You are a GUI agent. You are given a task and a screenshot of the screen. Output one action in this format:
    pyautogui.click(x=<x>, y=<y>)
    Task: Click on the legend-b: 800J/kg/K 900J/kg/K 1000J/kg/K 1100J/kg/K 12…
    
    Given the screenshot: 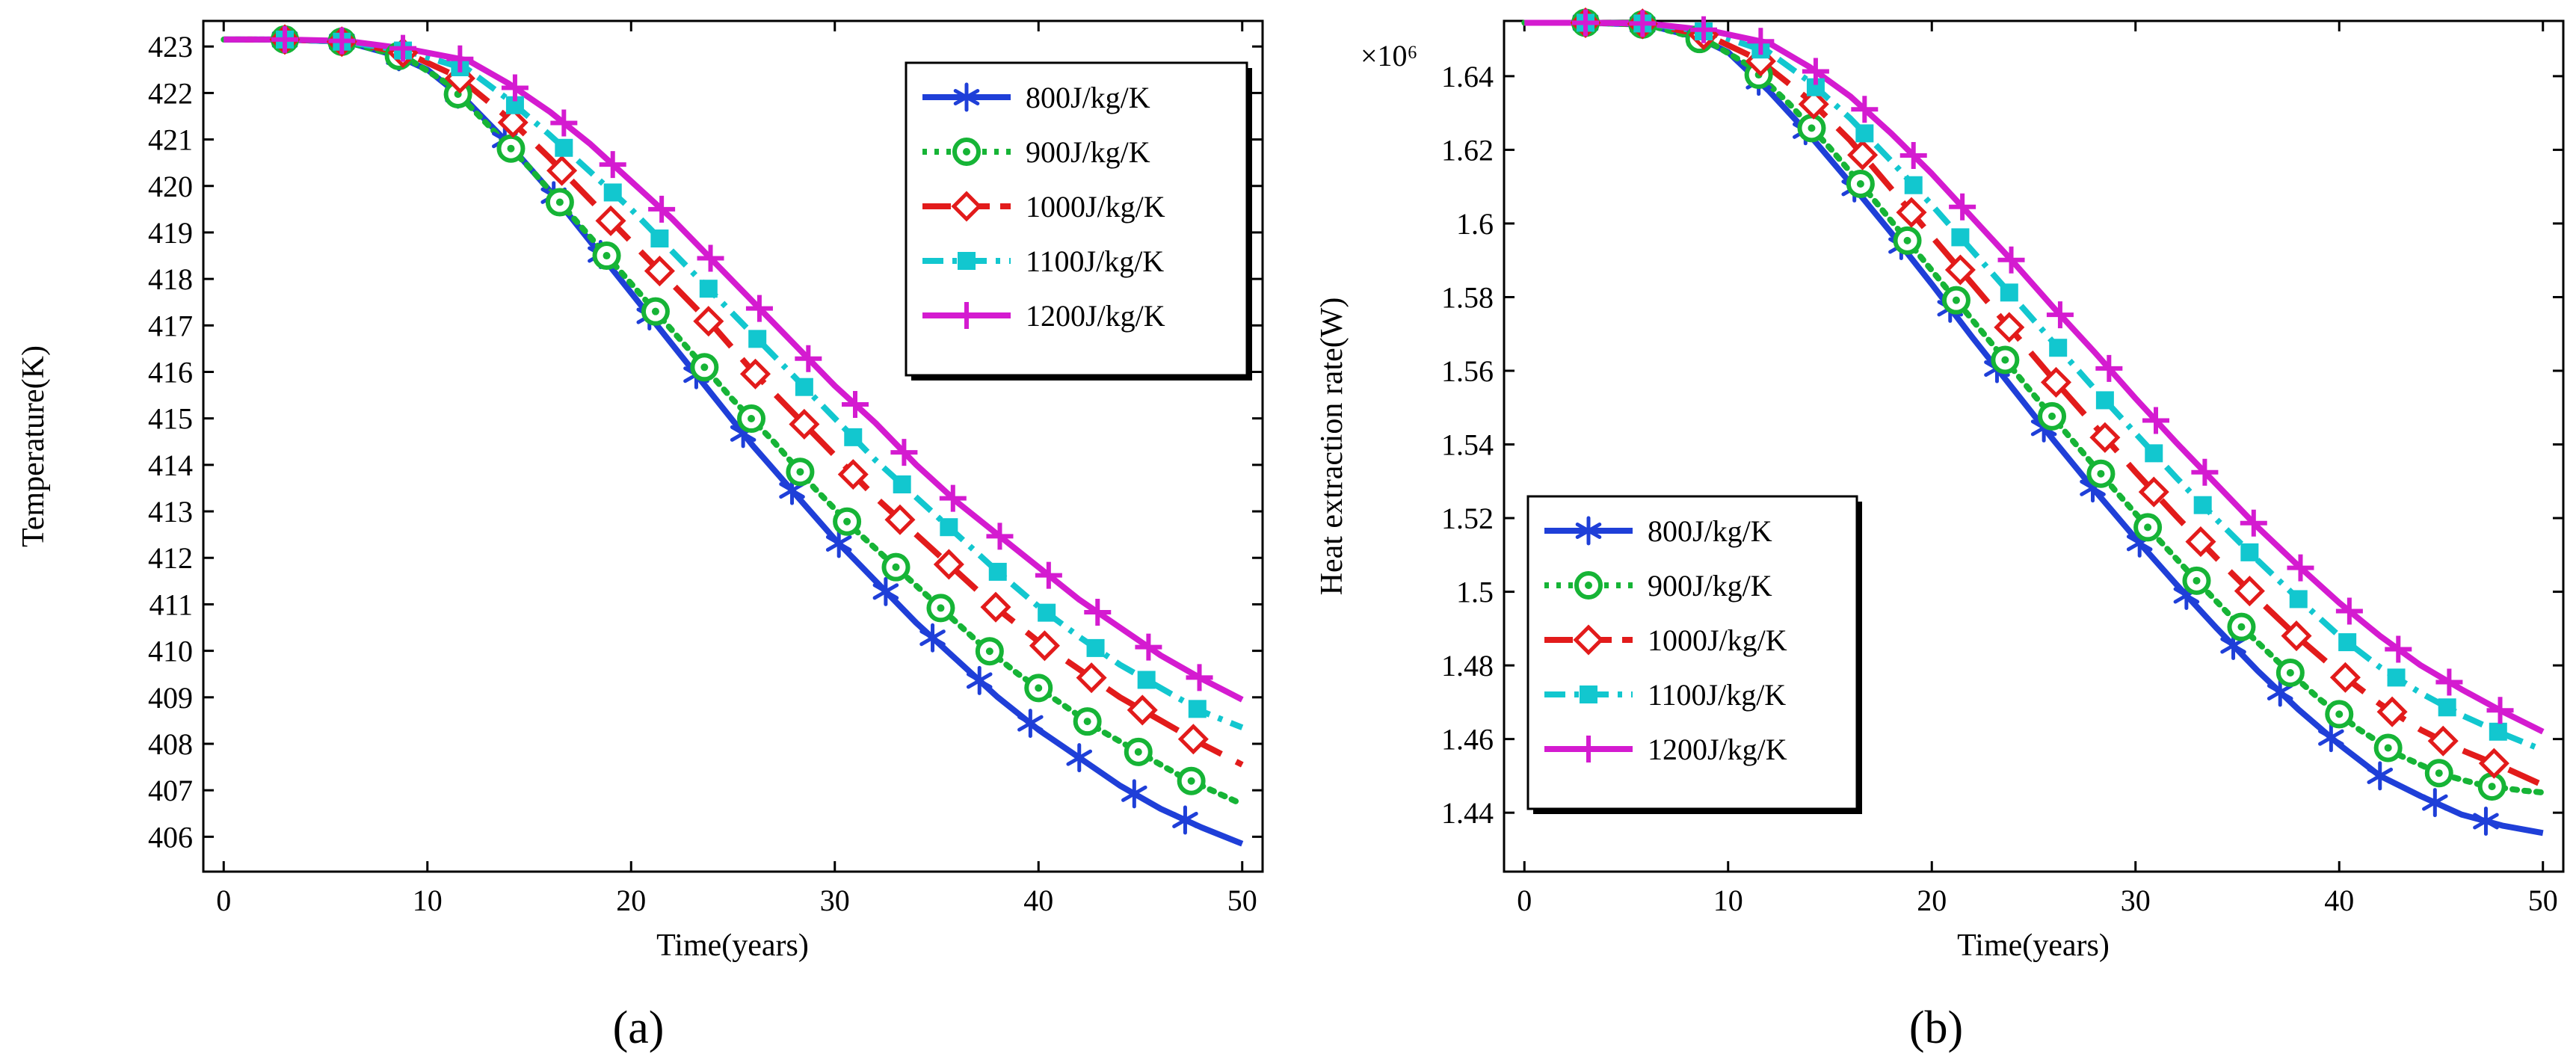 What is the action you would take?
    pyautogui.click(x=1694, y=654)
    